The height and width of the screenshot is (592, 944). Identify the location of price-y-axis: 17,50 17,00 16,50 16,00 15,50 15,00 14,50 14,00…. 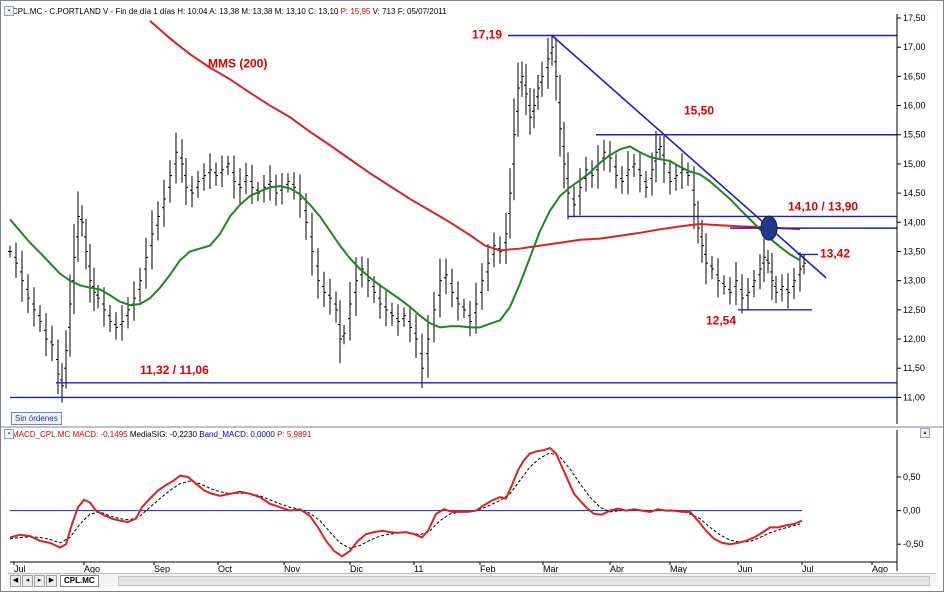
(911, 218).